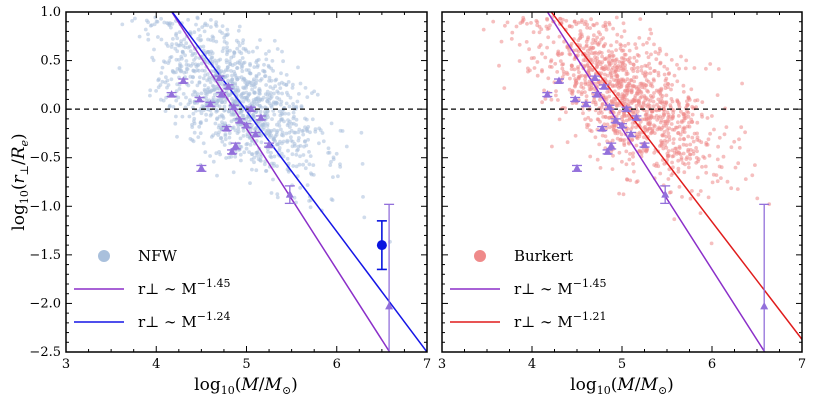 This screenshot has width=813, height=400. Describe the element at coordinates (184, 287) in the screenshot. I see `legend-label-fit: r⊥ ∼ M−1.45` at that location.